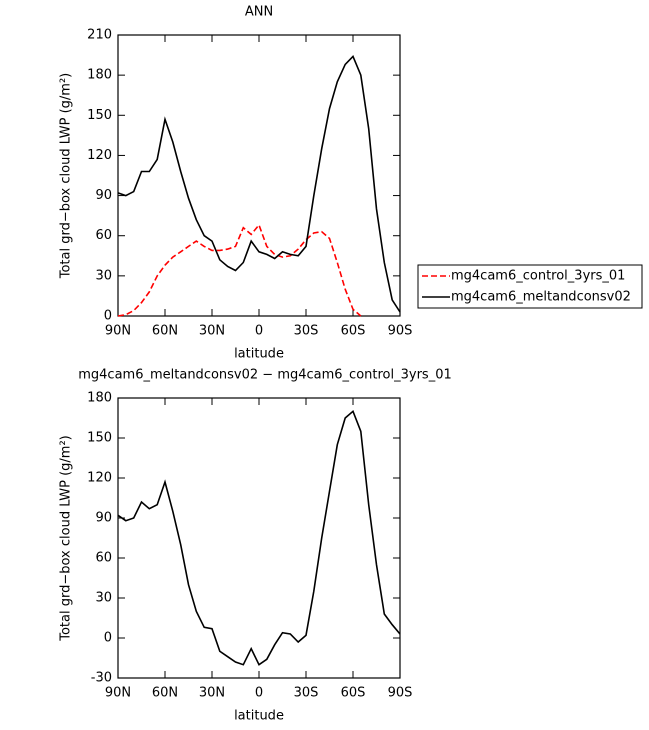  What do you see at coordinates (99, 35) in the screenshot?
I see `y-tick-label: 210` at bounding box center [99, 35].